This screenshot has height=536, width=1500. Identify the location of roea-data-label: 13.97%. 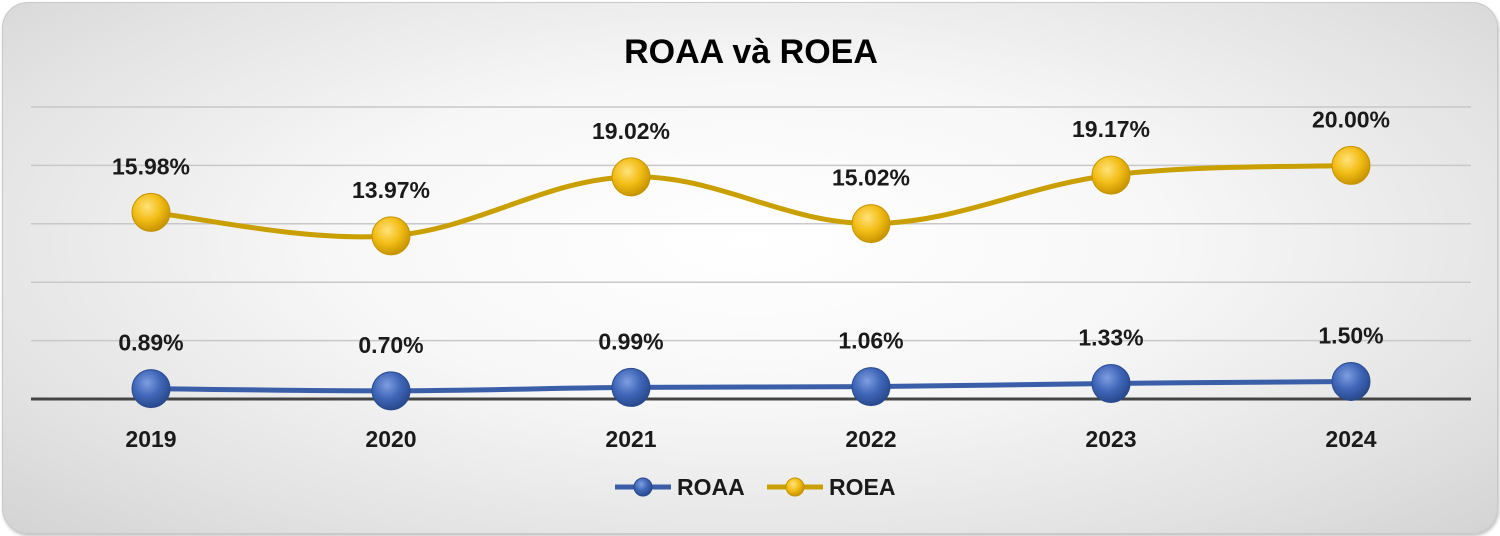
(391, 190).